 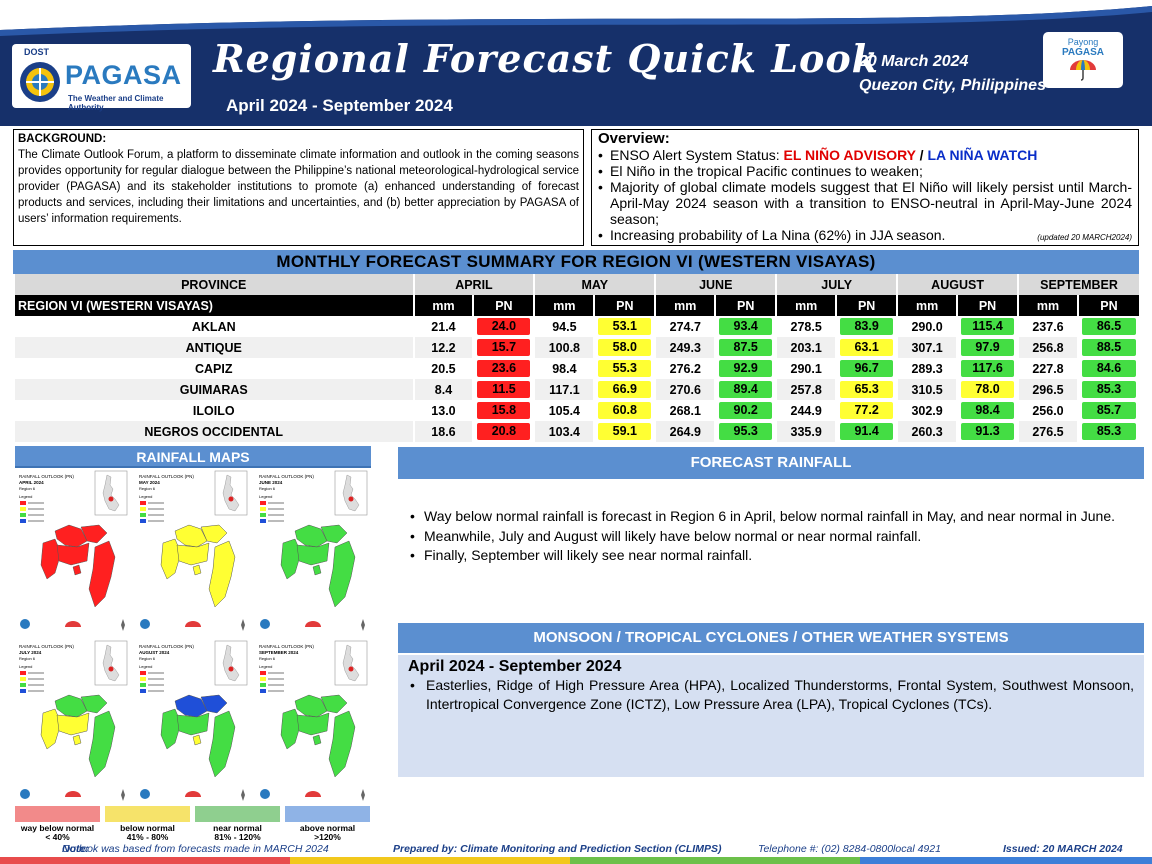 I want to click on legend-label: above normal, so click(x=327, y=828).